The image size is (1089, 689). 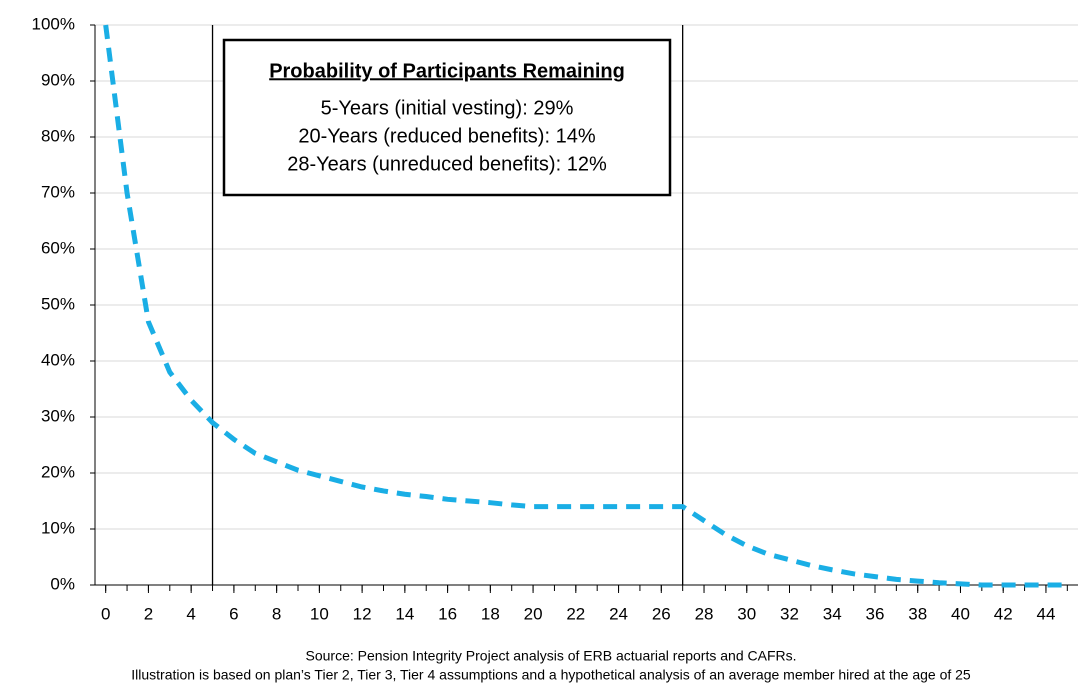 What do you see at coordinates (447, 108) in the screenshot?
I see `annotation-line: 5-Years (initial vesting): 29%` at bounding box center [447, 108].